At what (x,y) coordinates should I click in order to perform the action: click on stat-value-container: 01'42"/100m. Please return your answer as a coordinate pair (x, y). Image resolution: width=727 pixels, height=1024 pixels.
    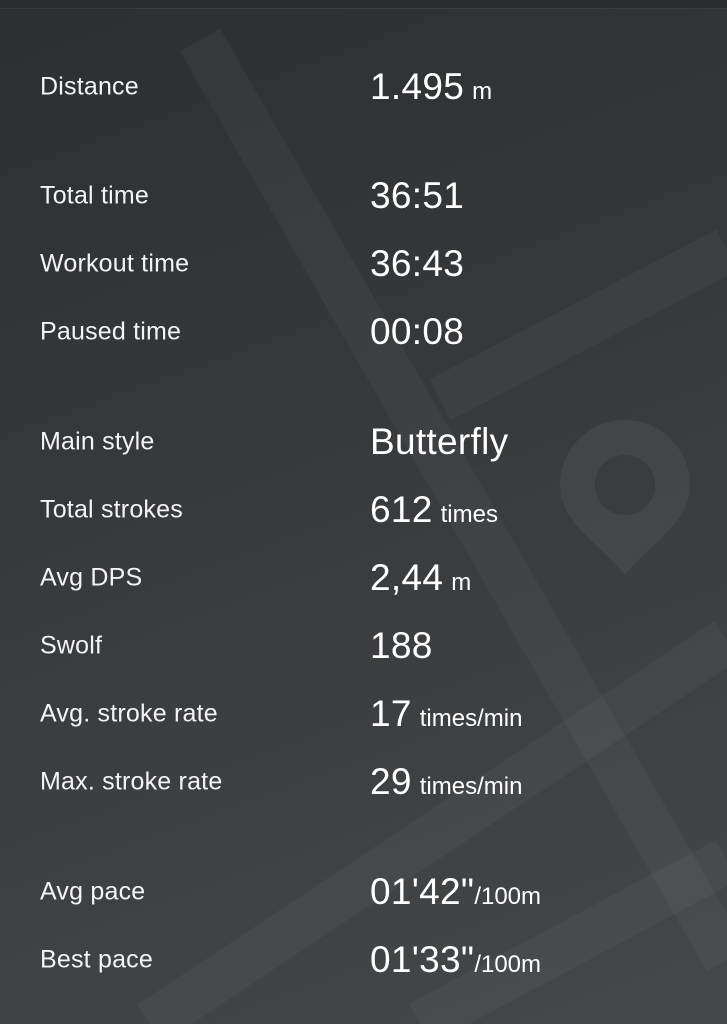
    Looking at the image, I should click on (455, 892).